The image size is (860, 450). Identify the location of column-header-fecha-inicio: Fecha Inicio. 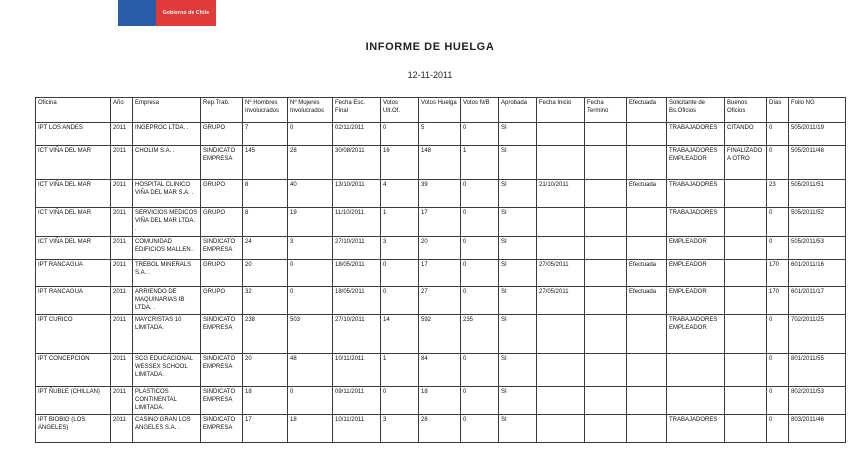
(560, 110).